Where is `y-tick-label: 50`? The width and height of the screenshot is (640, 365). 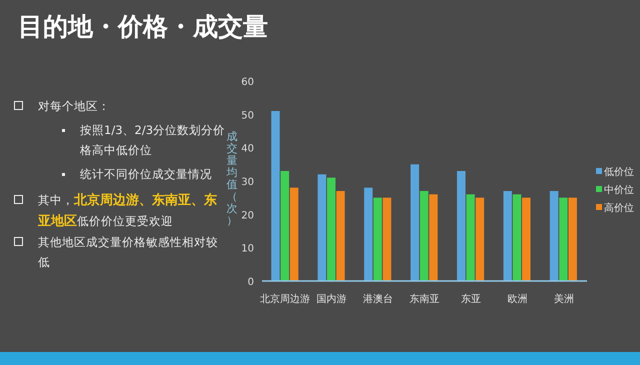
y-tick-label: 50 is located at coordinates (247, 116).